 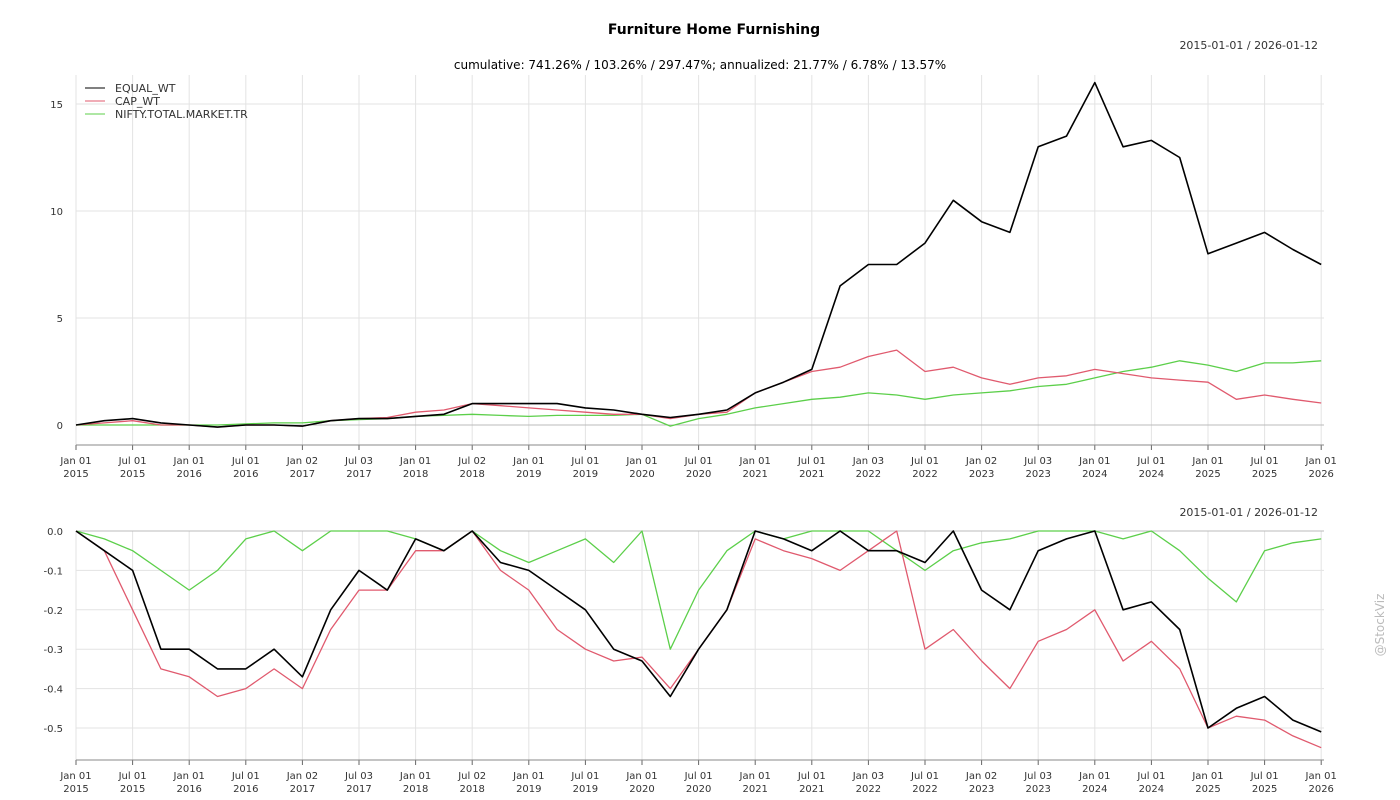 I want to click on y-tick-label: -0.3, so click(x=53, y=650).